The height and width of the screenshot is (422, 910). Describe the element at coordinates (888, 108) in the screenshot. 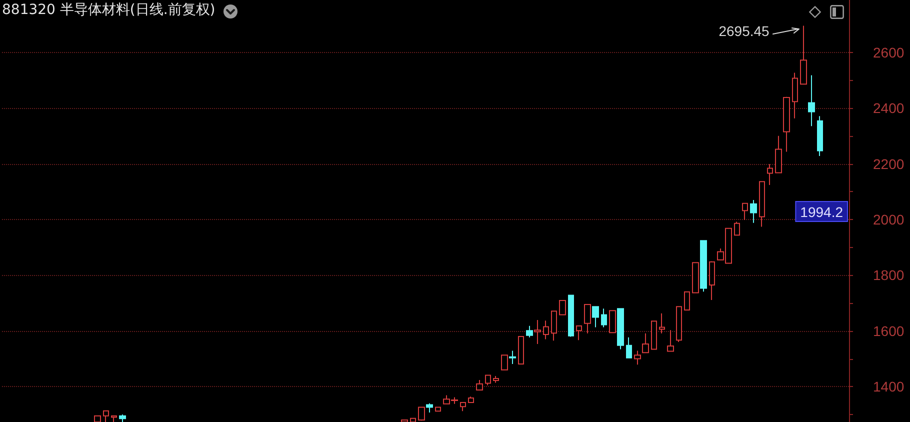

I see `y-tick-label: 2400` at that location.